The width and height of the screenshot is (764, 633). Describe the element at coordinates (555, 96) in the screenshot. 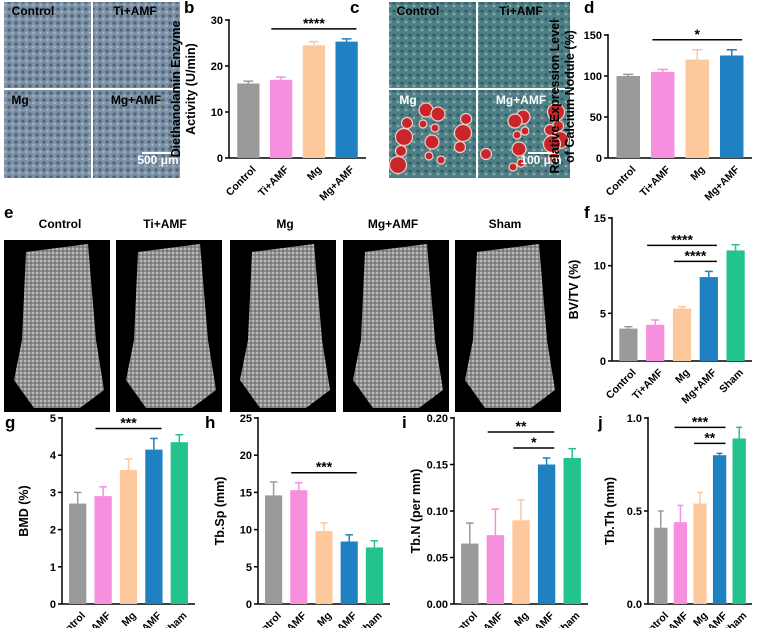

I see `y-axis-label: Relative Expression Level` at that location.